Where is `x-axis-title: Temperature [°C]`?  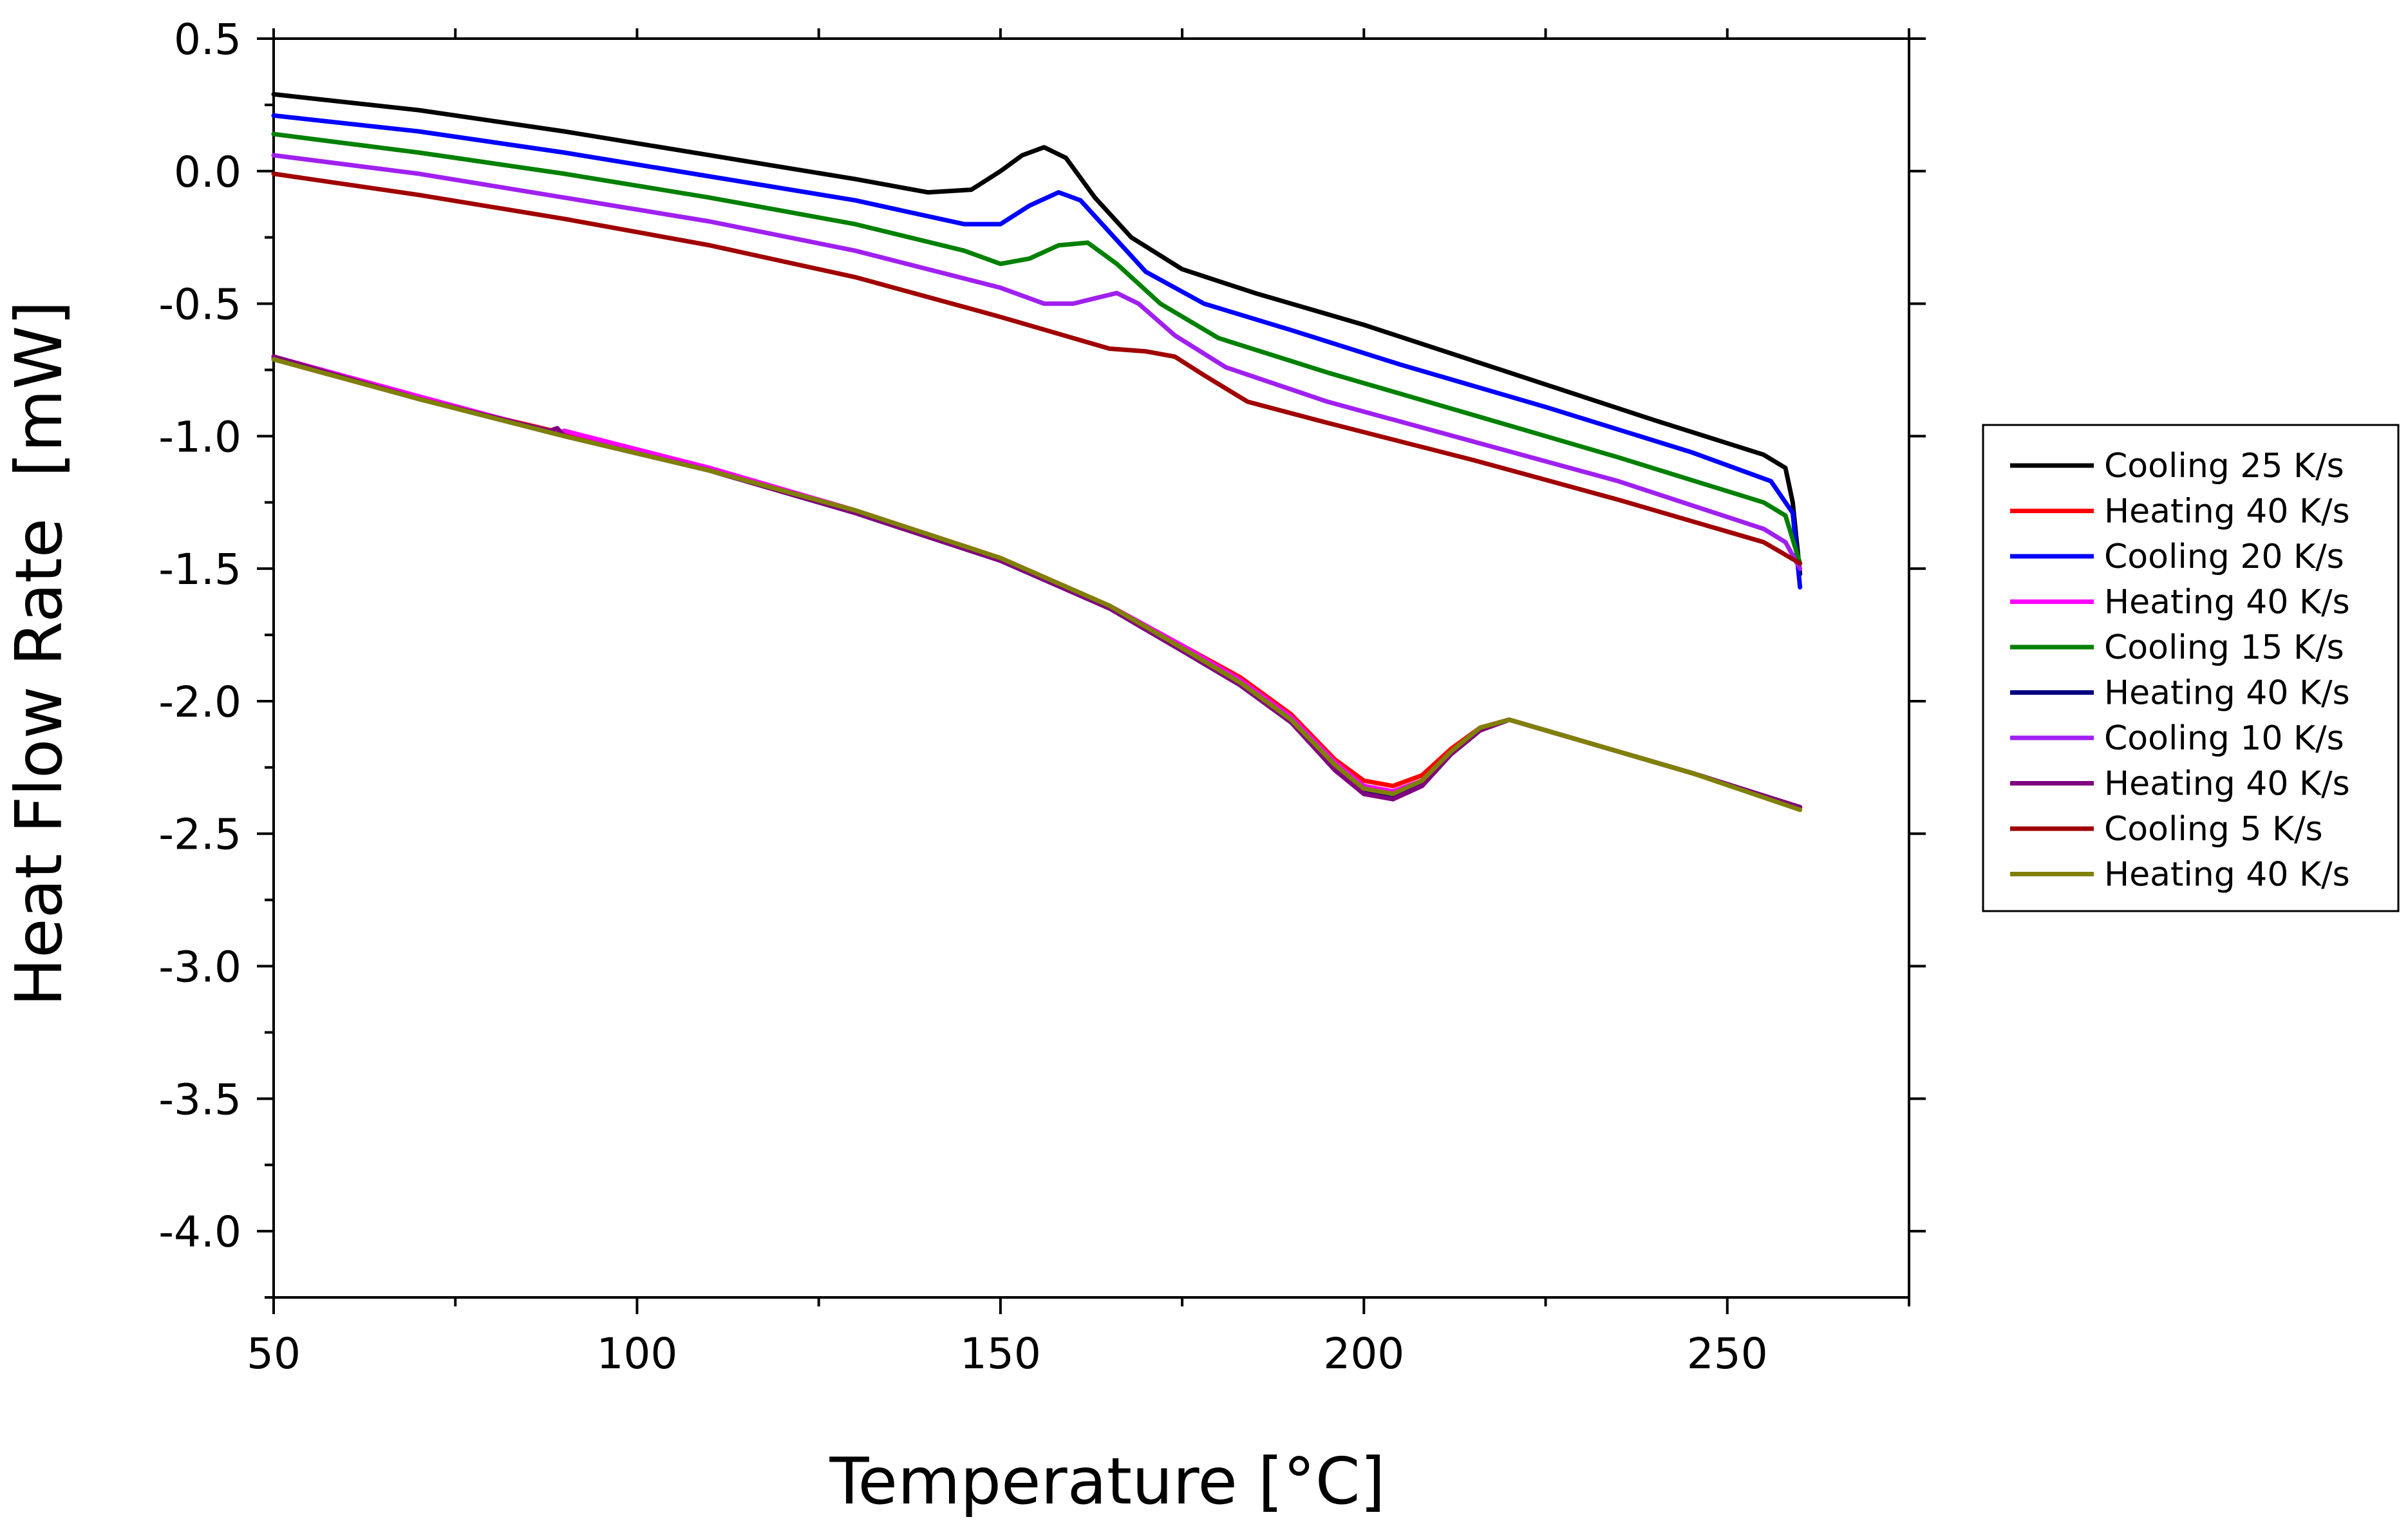
x-axis-title: Temperature [°C] is located at coordinates (1107, 1481).